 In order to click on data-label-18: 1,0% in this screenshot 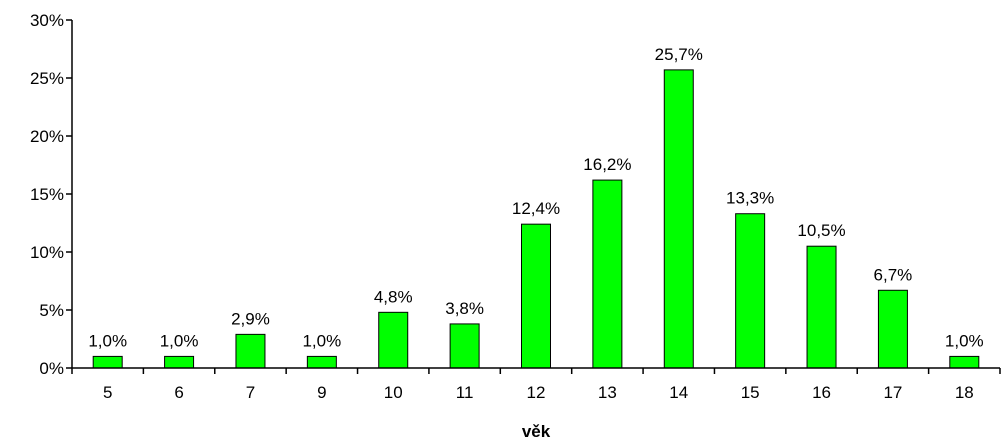, I will do `click(964, 340)`.